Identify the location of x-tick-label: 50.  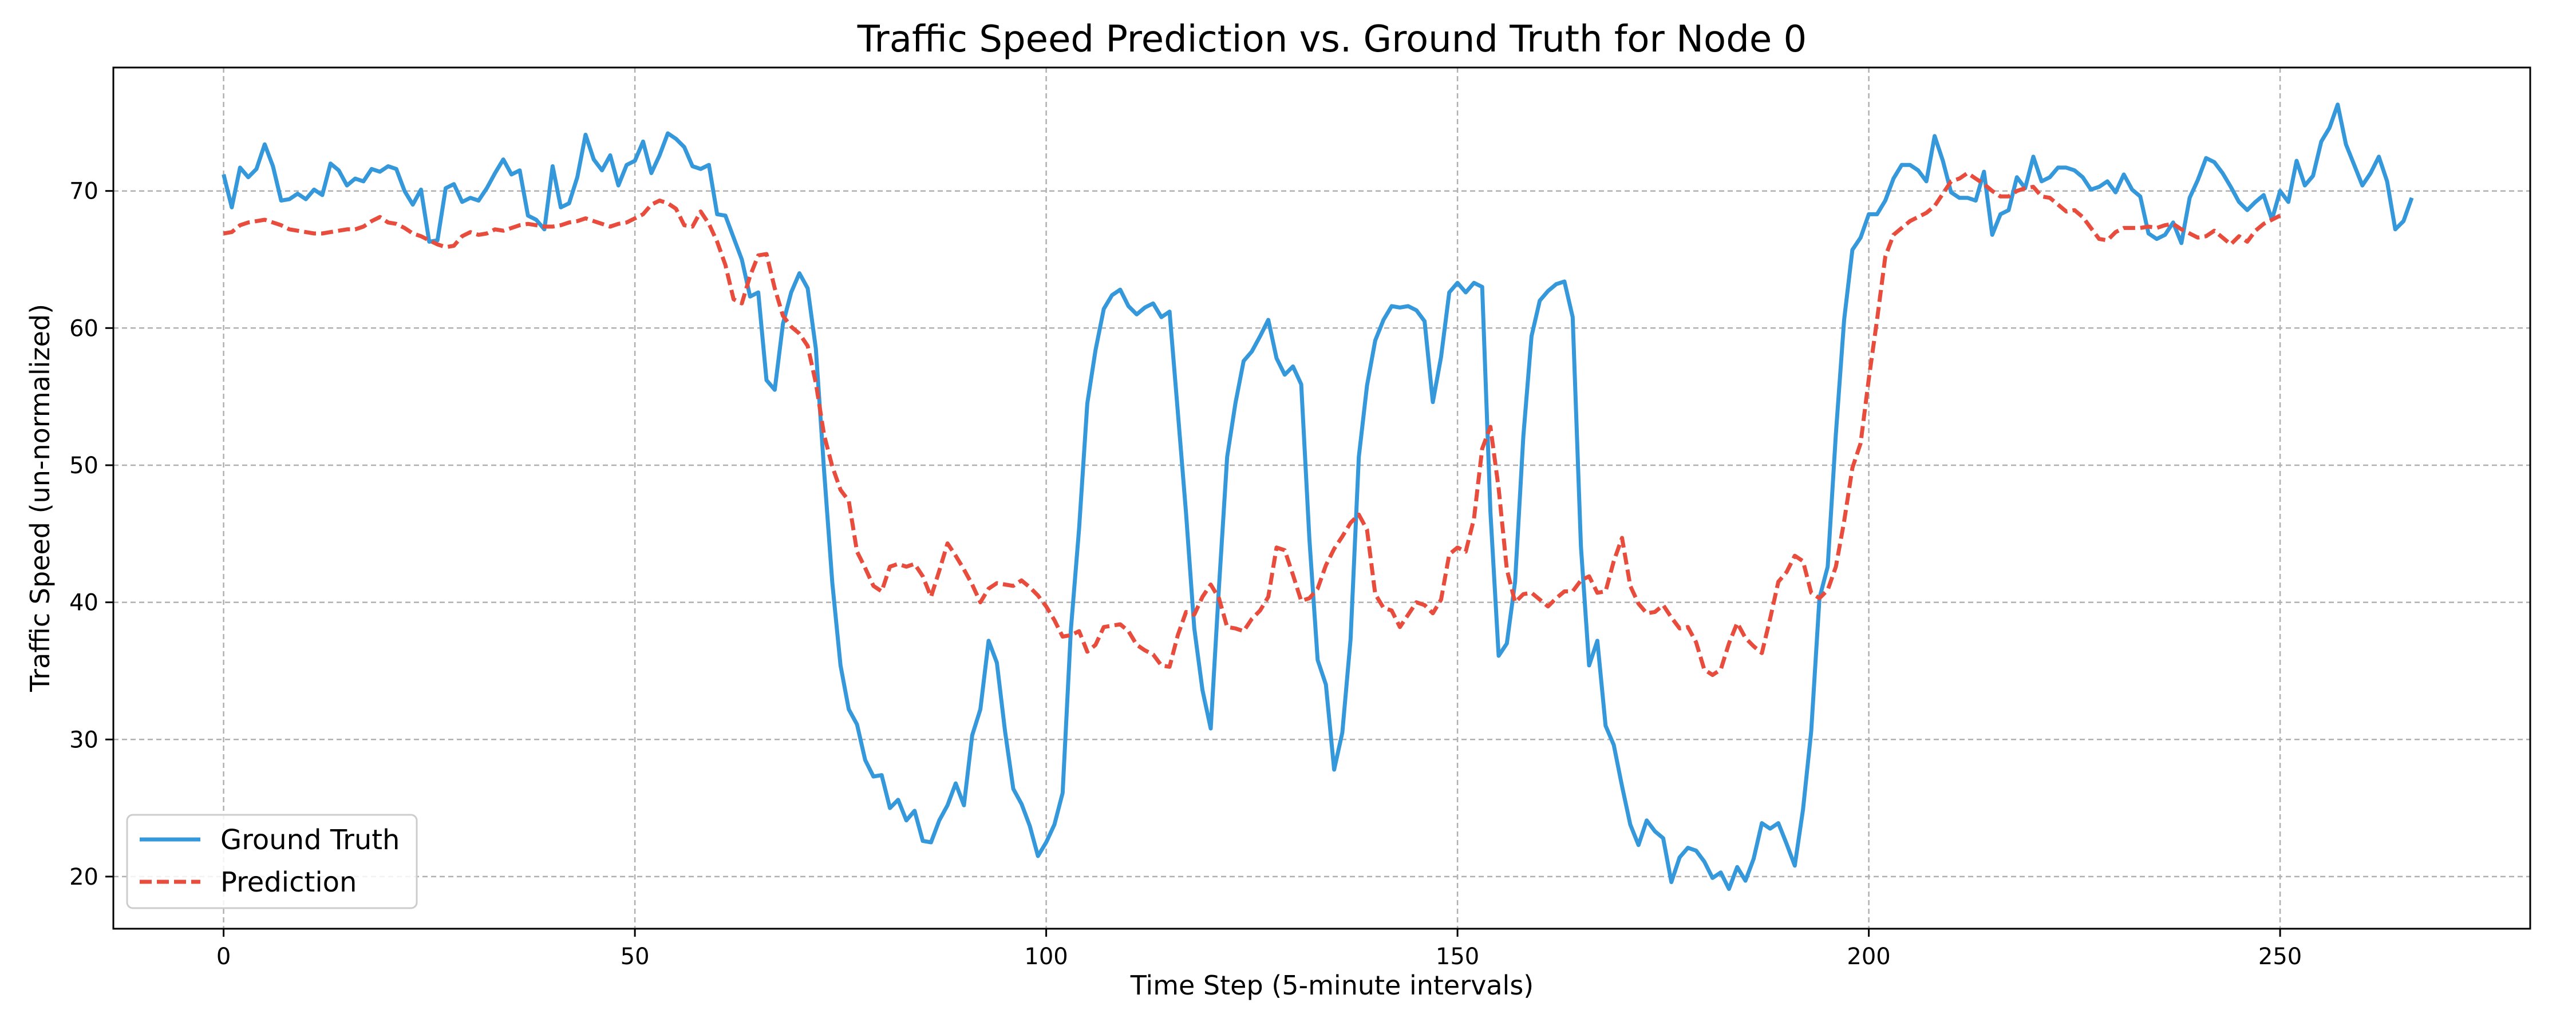
(635, 957).